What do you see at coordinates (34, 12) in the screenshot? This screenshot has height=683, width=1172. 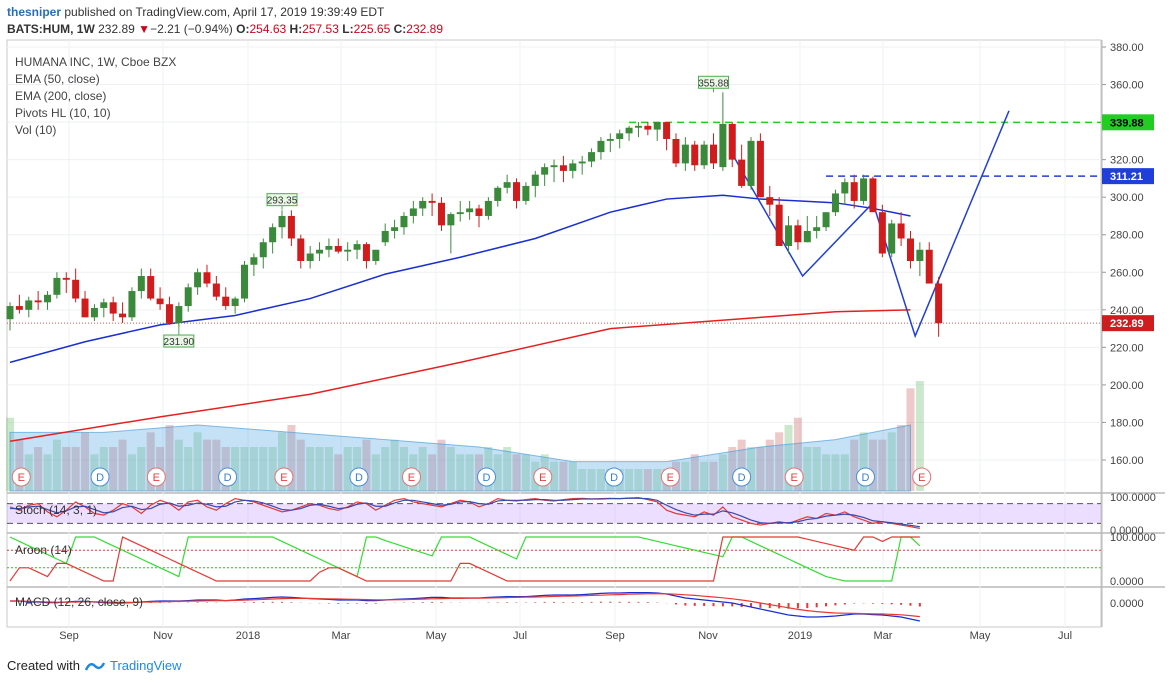 I see `author-name: thesniper` at bounding box center [34, 12].